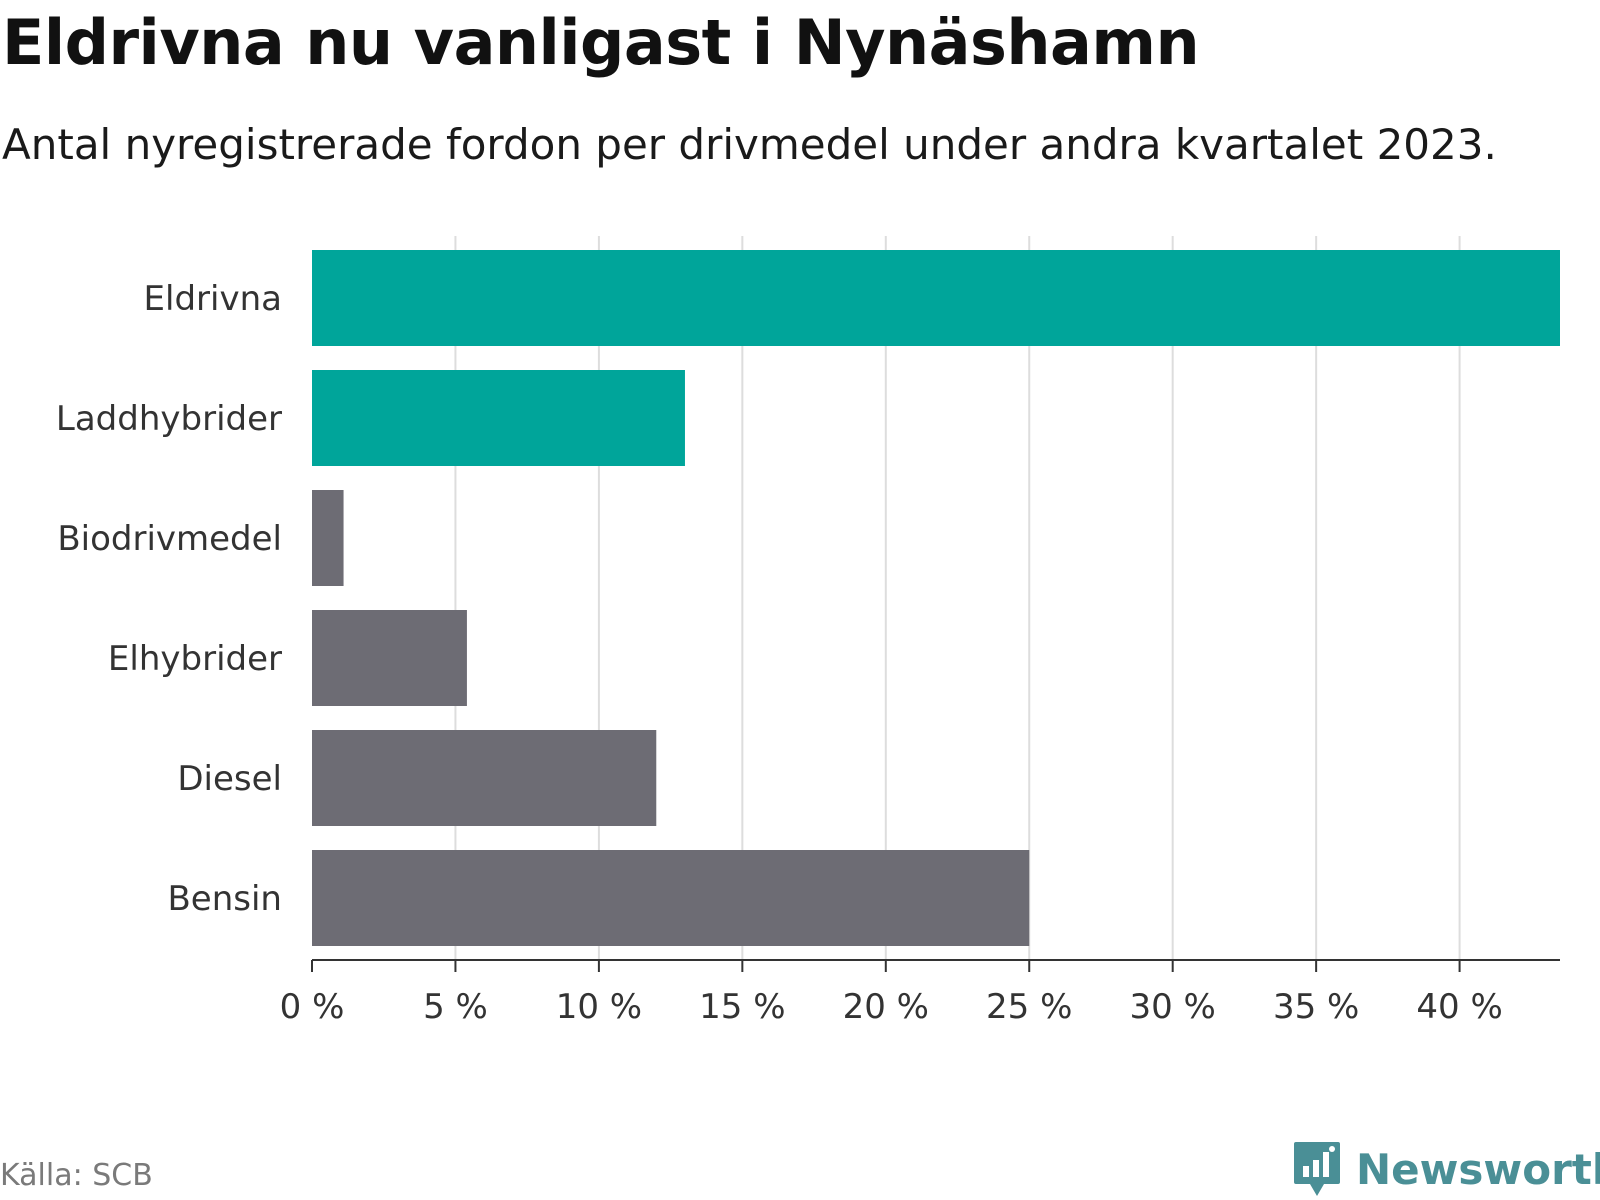 The width and height of the screenshot is (1600, 1200). I want to click on bar-diesel, so click(484, 778).